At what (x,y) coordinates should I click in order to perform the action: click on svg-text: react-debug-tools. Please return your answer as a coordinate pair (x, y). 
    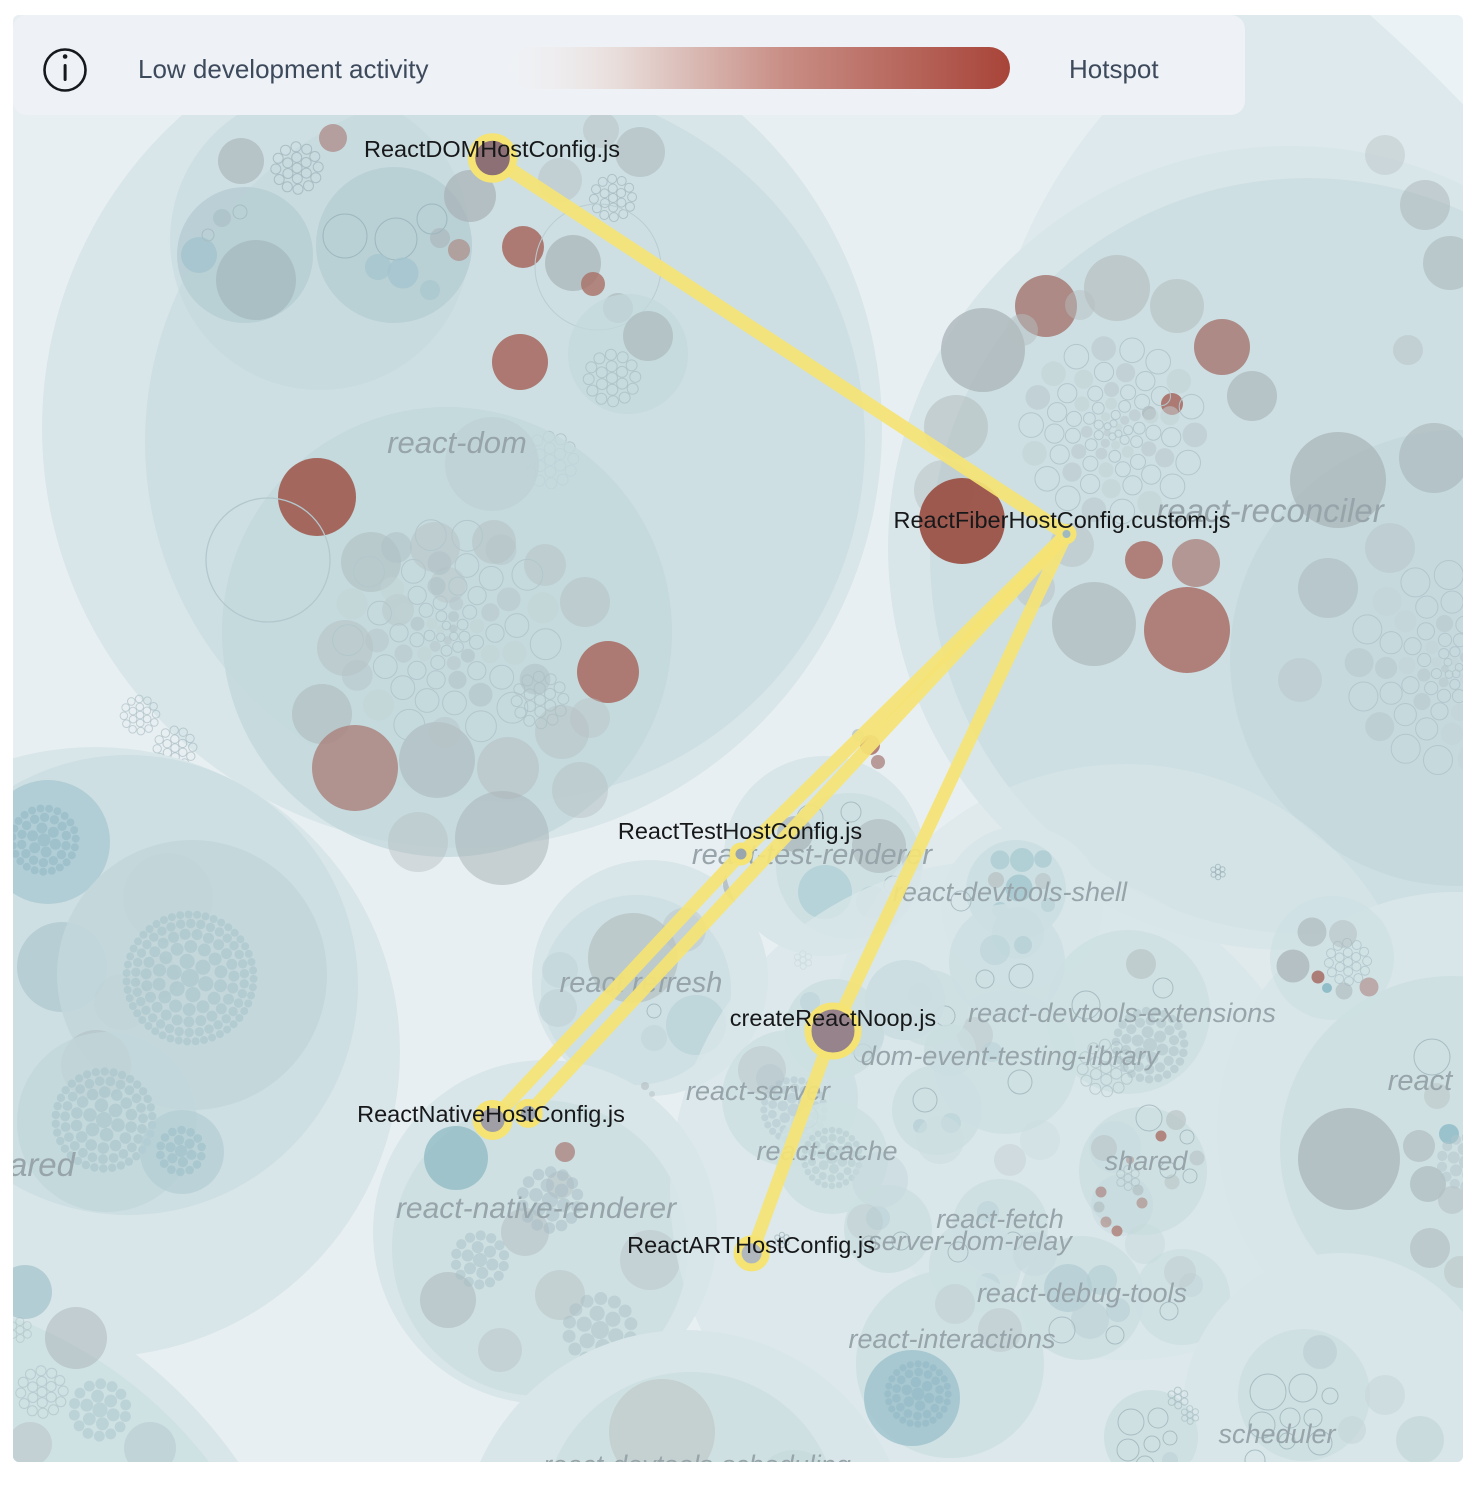
    Looking at the image, I should click on (1082, 1293).